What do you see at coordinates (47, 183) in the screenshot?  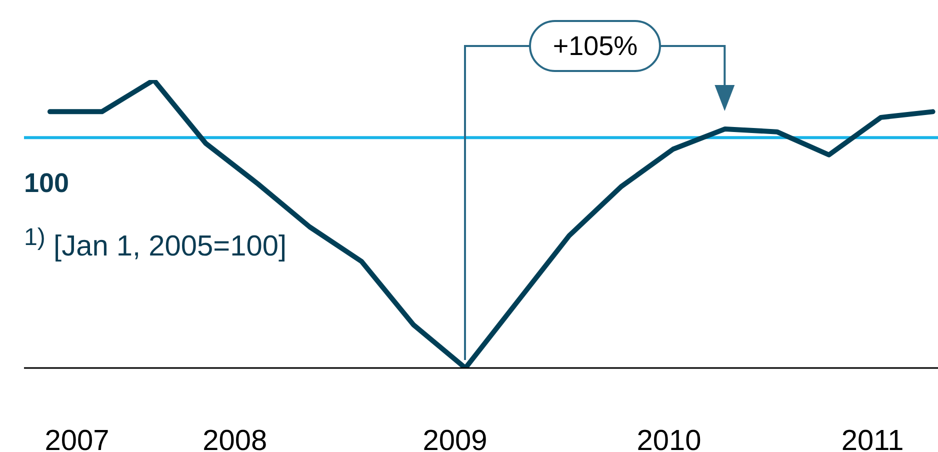 I see `annotation: 100` at bounding box center [47, 183].